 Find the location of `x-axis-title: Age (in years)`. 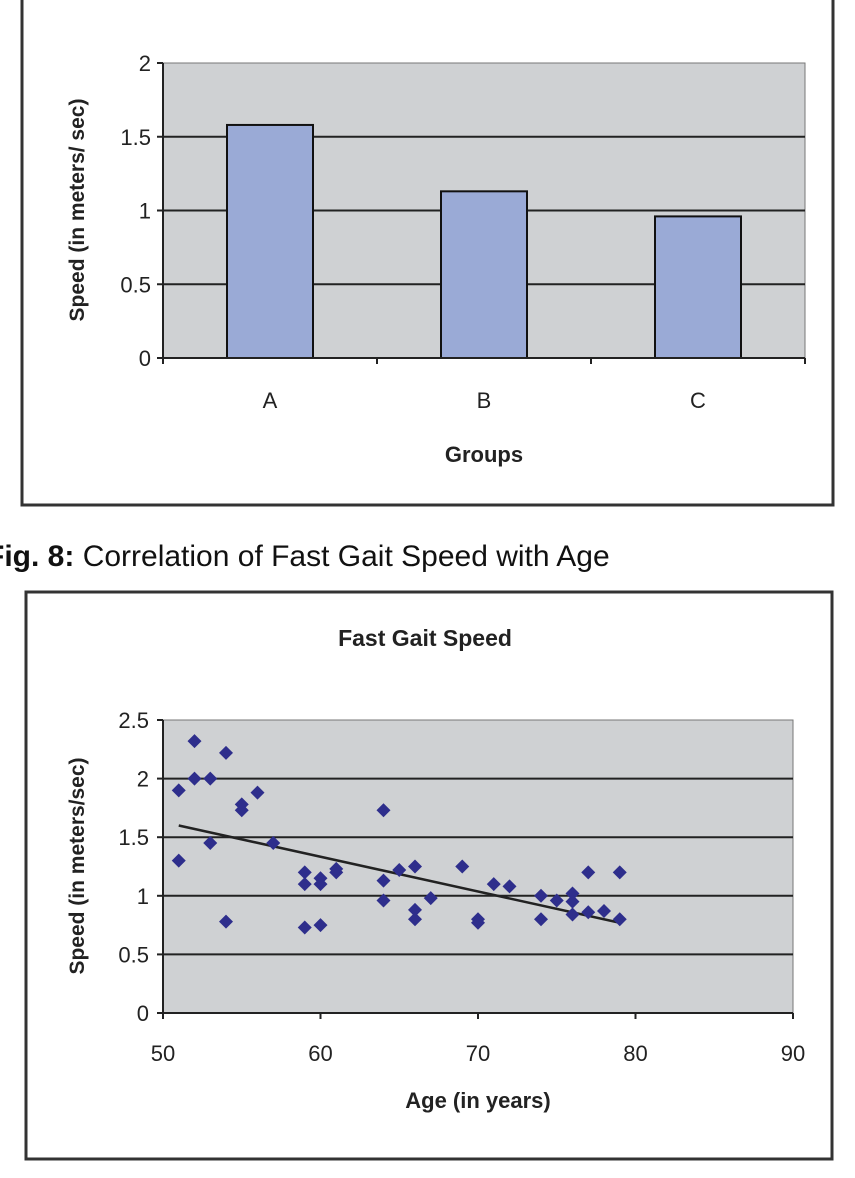

x-axis-title: Age (in years) is located at coordinates (478, 1100).